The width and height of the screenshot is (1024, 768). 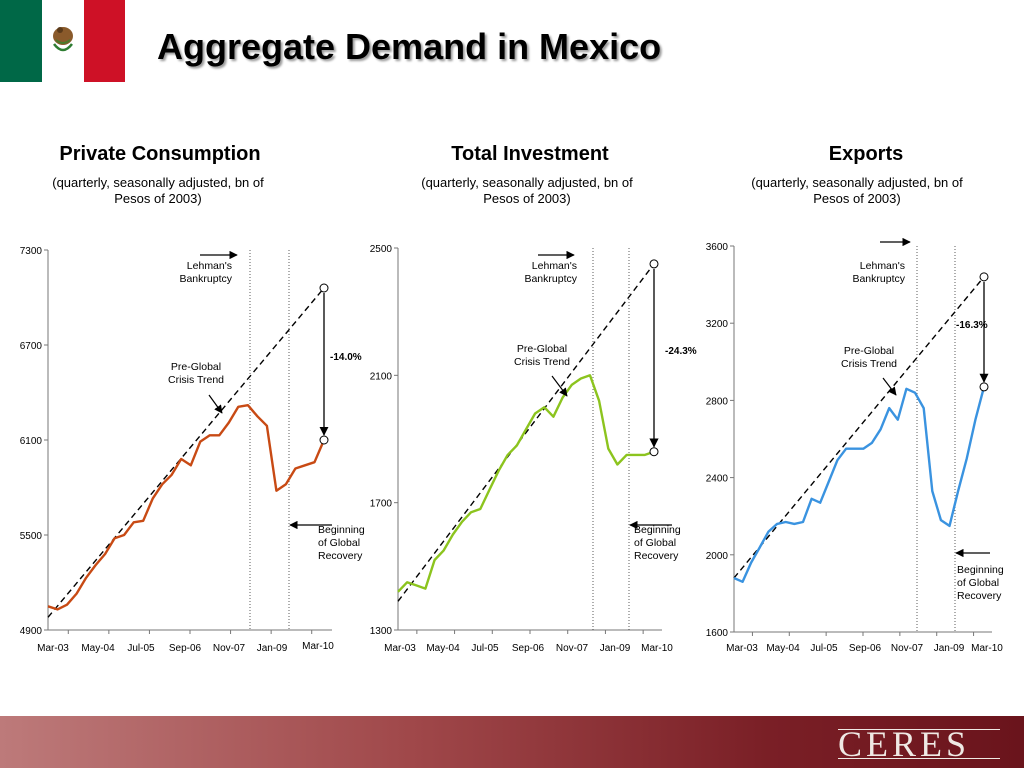 What do you see at coordinates (972, 325) in the screenshot?
I see `gap-label: -16.3%` at bounding box center [972, 325].